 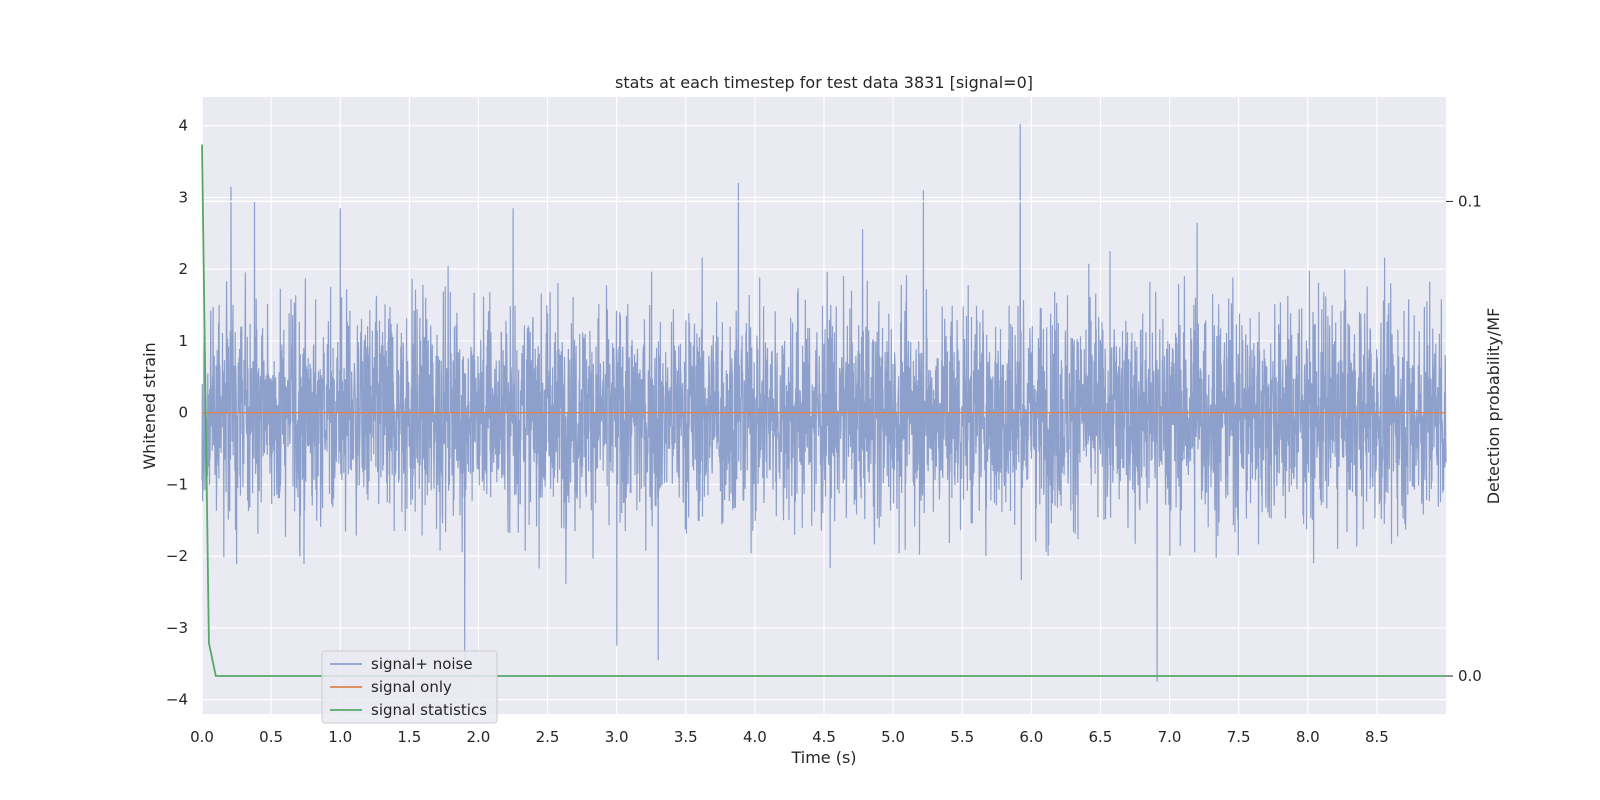 What do you see at coordinates (177, 484) in the screenshot?
I see `y-tick-label: −1` at bounding box center [177, 484].